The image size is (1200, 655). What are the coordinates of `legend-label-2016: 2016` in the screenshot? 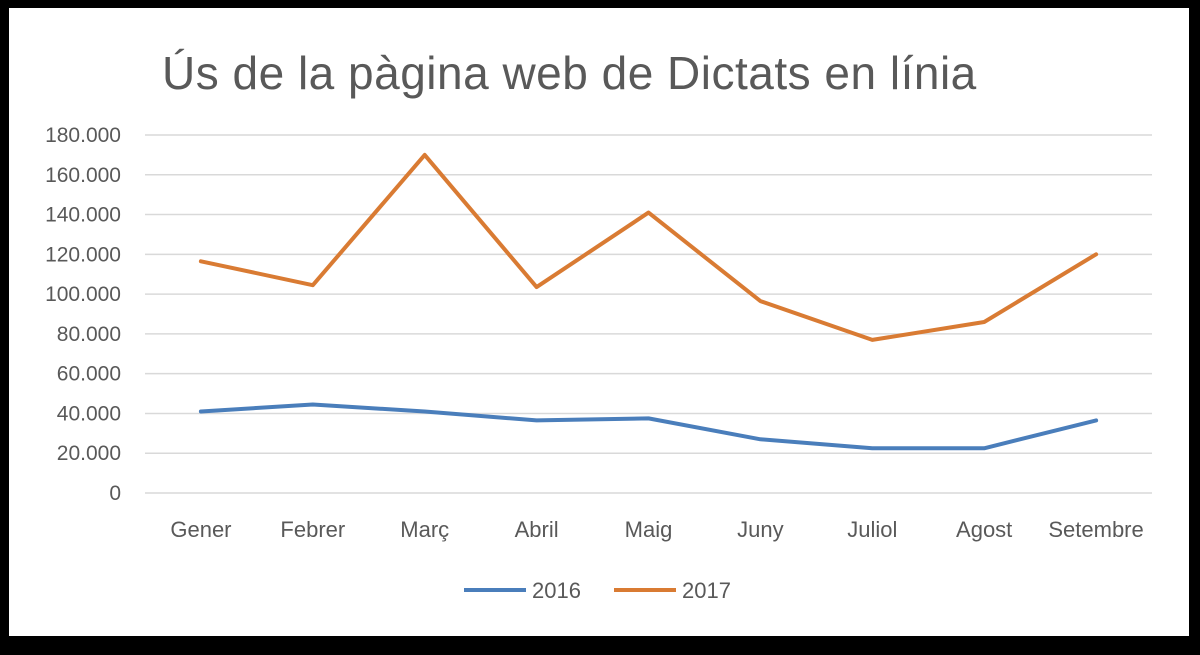 It's located at (556, 590).